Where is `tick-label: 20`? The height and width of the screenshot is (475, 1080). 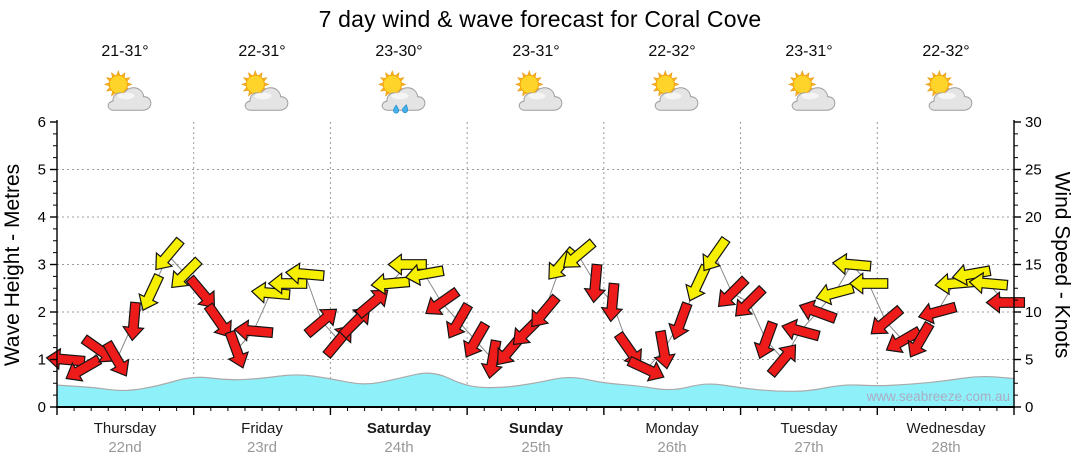 tick-label: 20 is located at coordinates (1033, 217).